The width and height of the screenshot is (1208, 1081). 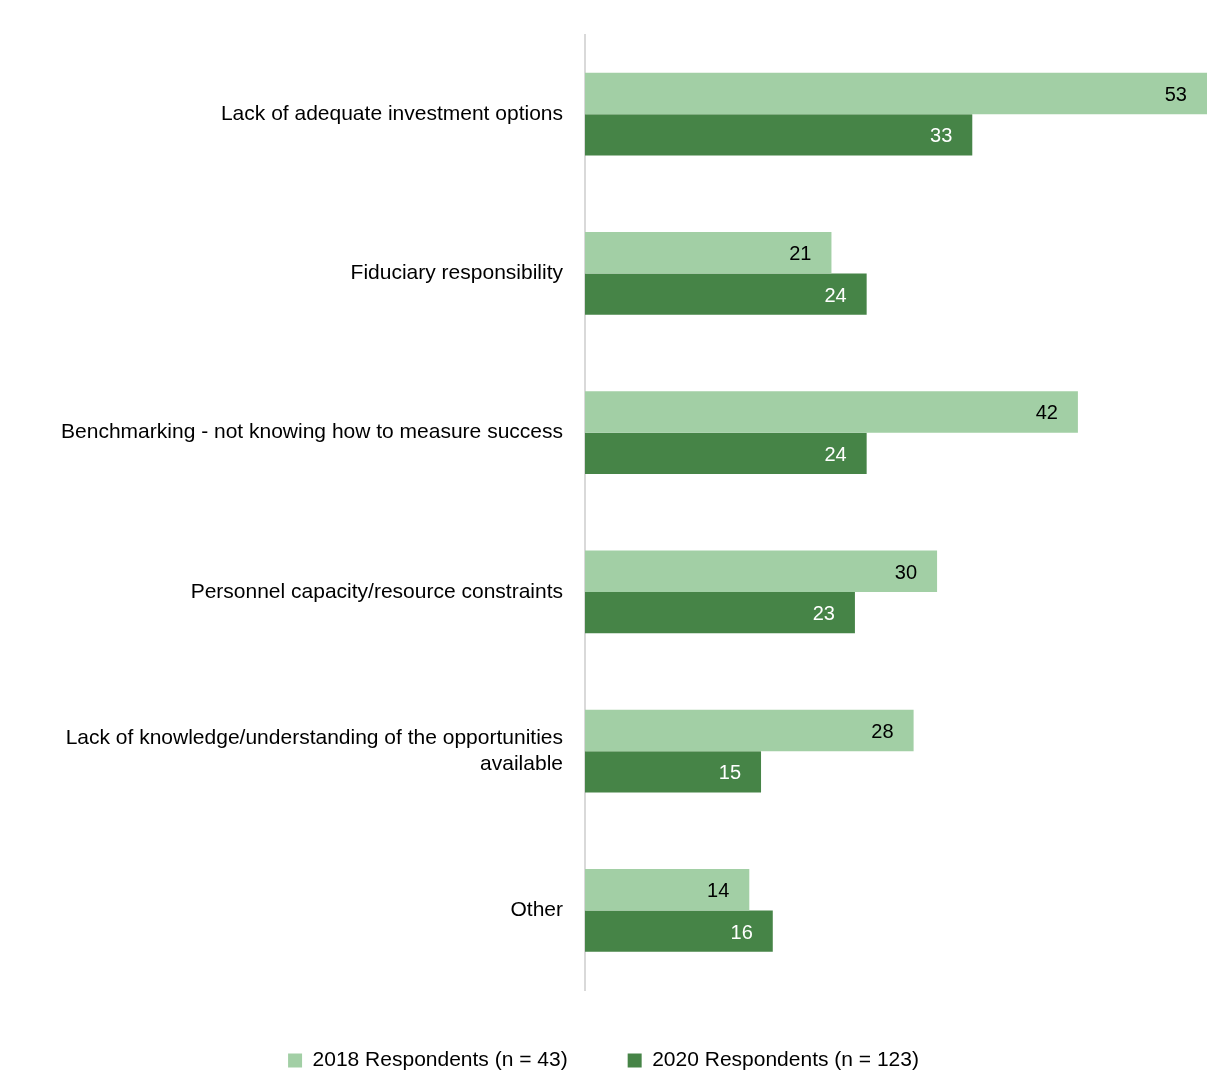 What do you see at coordinates (536, 909) in the screenshot?
I see `y-tick-label: Other` at bounding box center [536, 909].